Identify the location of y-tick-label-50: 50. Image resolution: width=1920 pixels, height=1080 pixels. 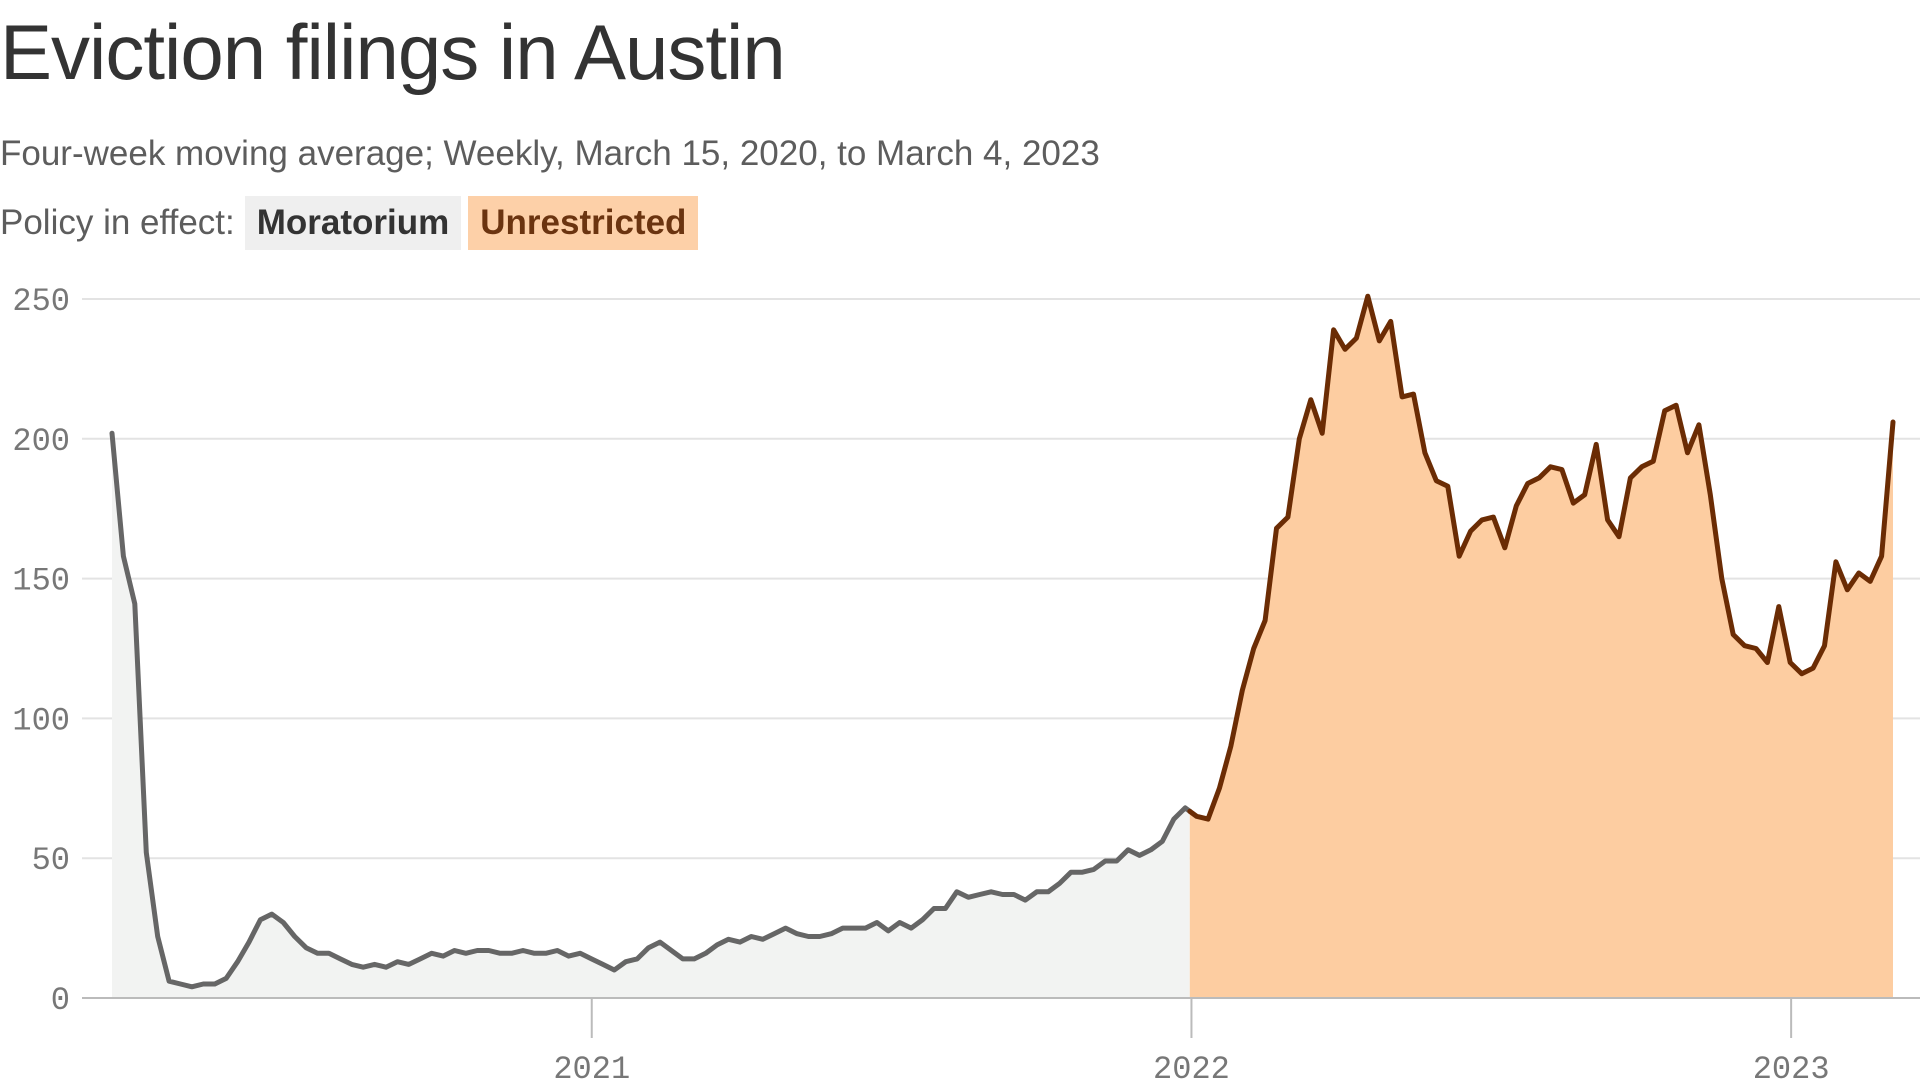
(51, 860).